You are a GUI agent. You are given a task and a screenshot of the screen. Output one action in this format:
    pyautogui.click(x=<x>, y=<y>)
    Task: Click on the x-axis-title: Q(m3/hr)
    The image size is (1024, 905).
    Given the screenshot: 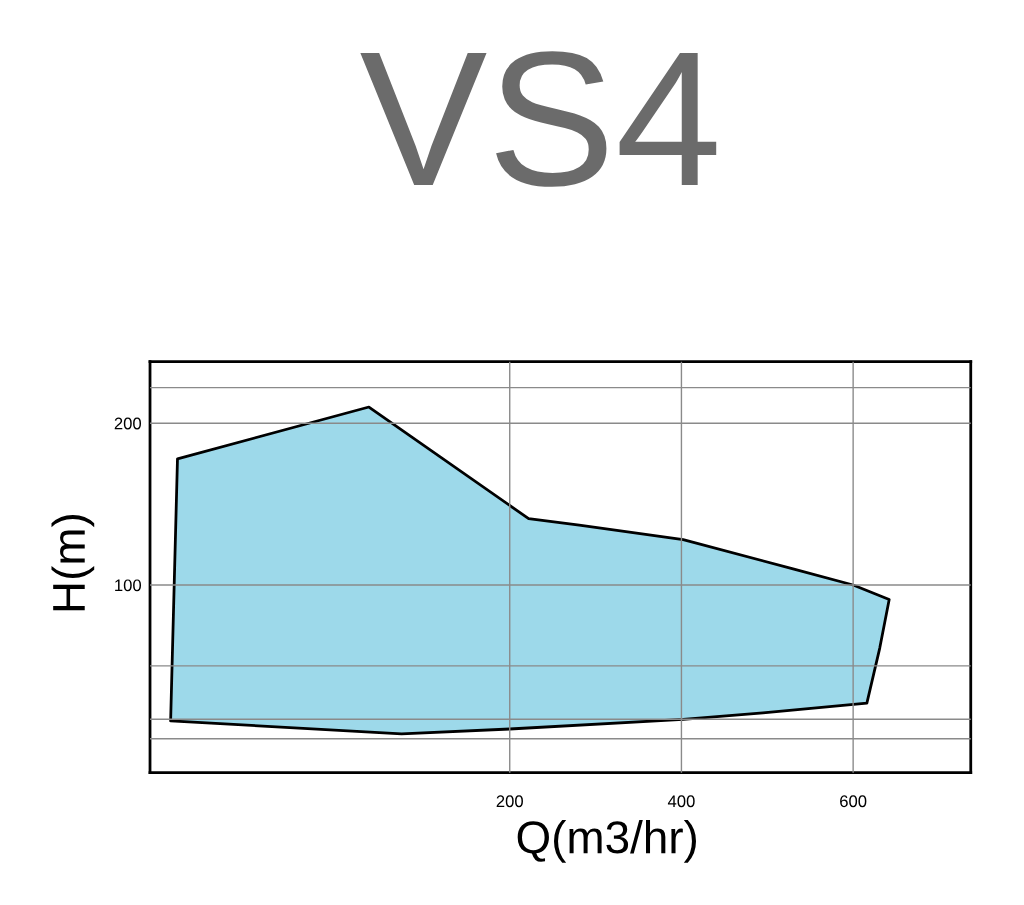 What is the action you would take?
    pyautogui.click(x=606, y=841)
    